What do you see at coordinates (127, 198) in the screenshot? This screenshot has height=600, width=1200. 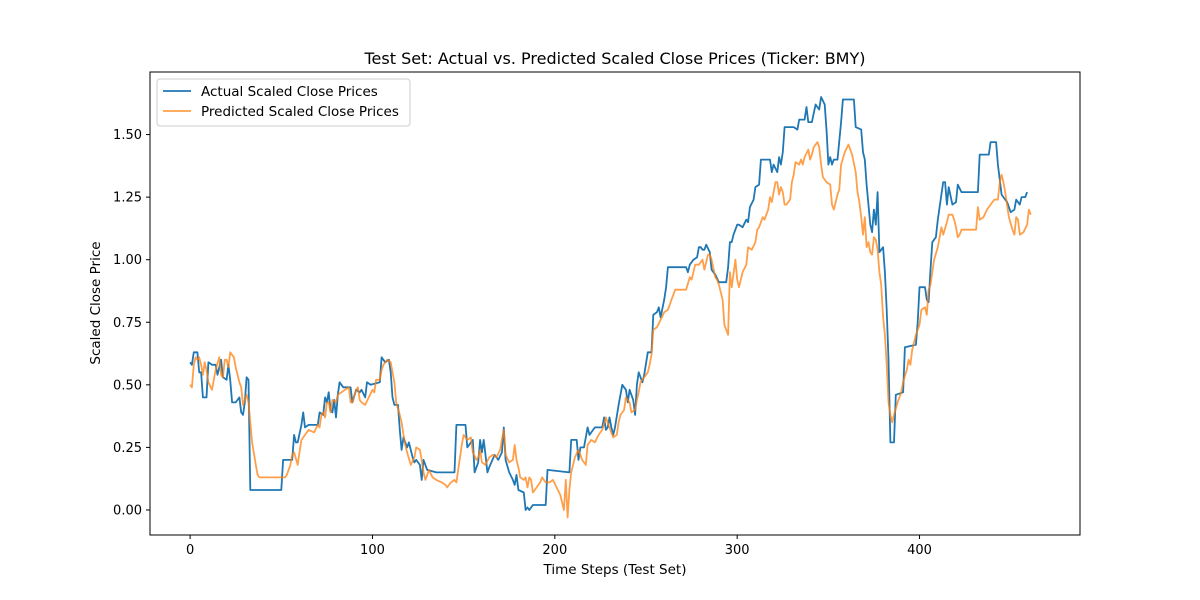 I see `y-tick-label: 1.25` at bounding box center [127, 198].